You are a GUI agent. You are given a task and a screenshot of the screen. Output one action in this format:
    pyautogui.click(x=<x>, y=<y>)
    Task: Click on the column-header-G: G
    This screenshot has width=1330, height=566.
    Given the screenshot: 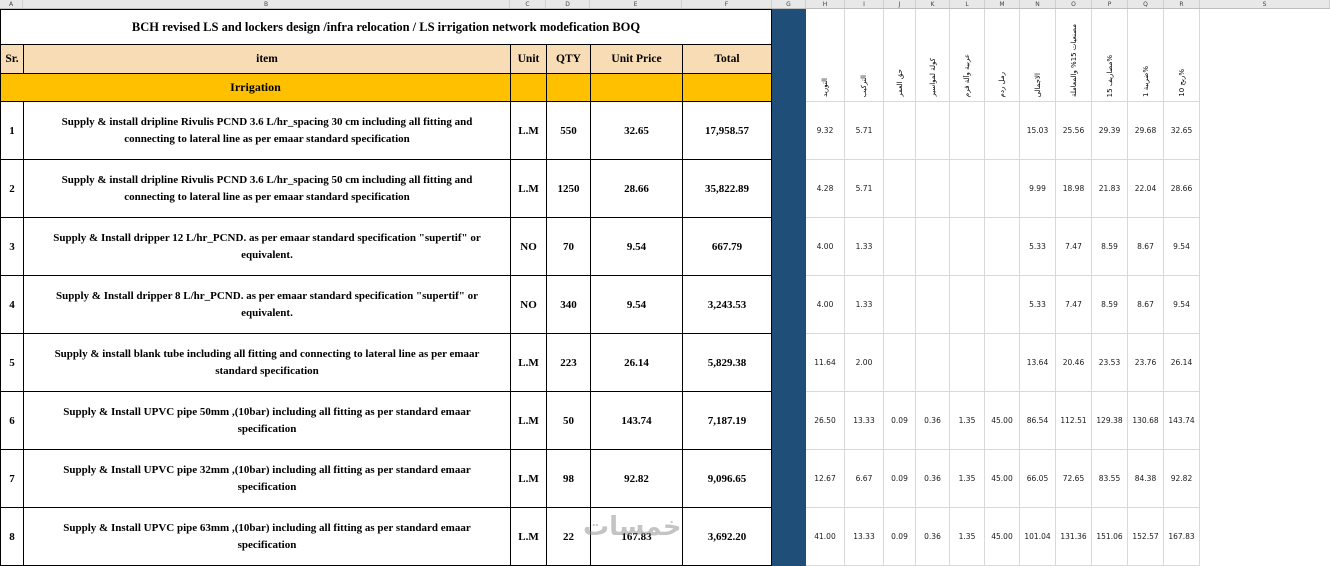 What is the action you would take?
    pyautogui.click(x=789, y=4)
    